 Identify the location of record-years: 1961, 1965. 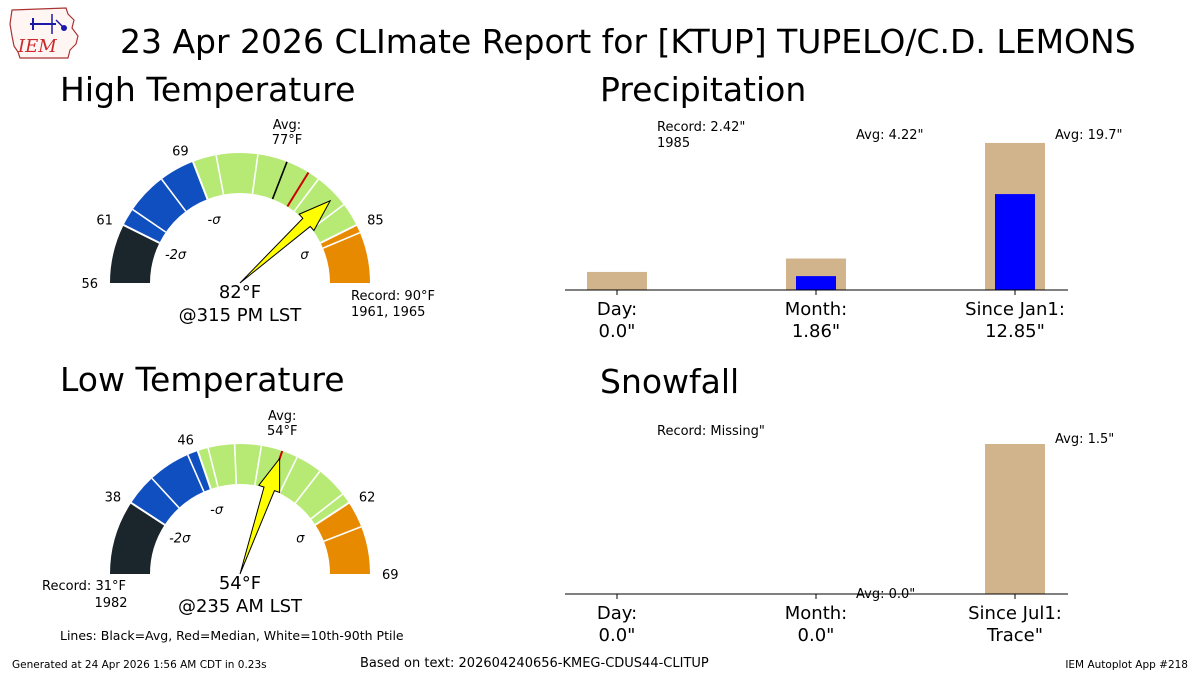
(388, 312).